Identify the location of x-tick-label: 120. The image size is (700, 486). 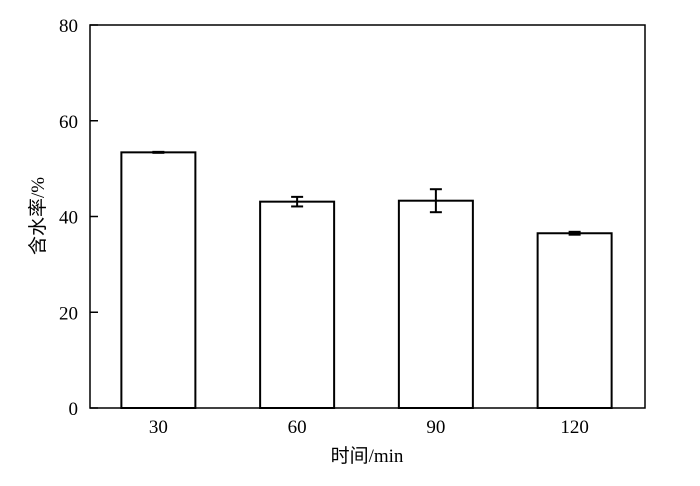
(574, 427).